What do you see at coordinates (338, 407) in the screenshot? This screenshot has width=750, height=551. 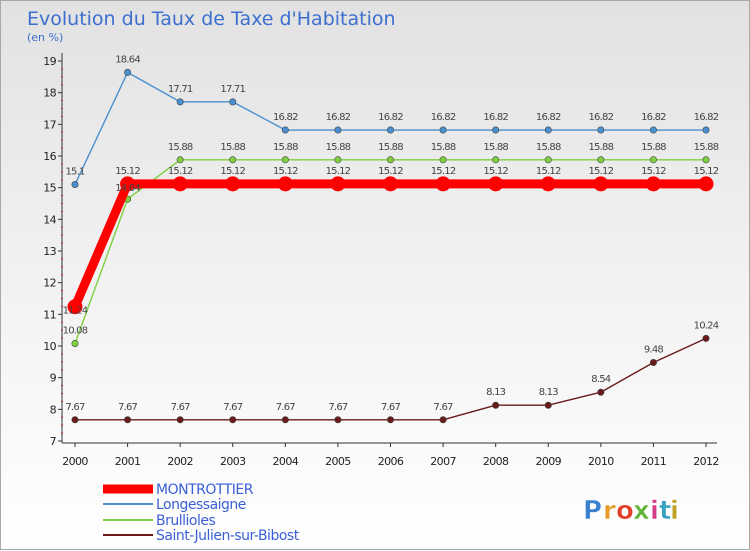 I see `data-label: 7.67` at bounding box center [338, 407].